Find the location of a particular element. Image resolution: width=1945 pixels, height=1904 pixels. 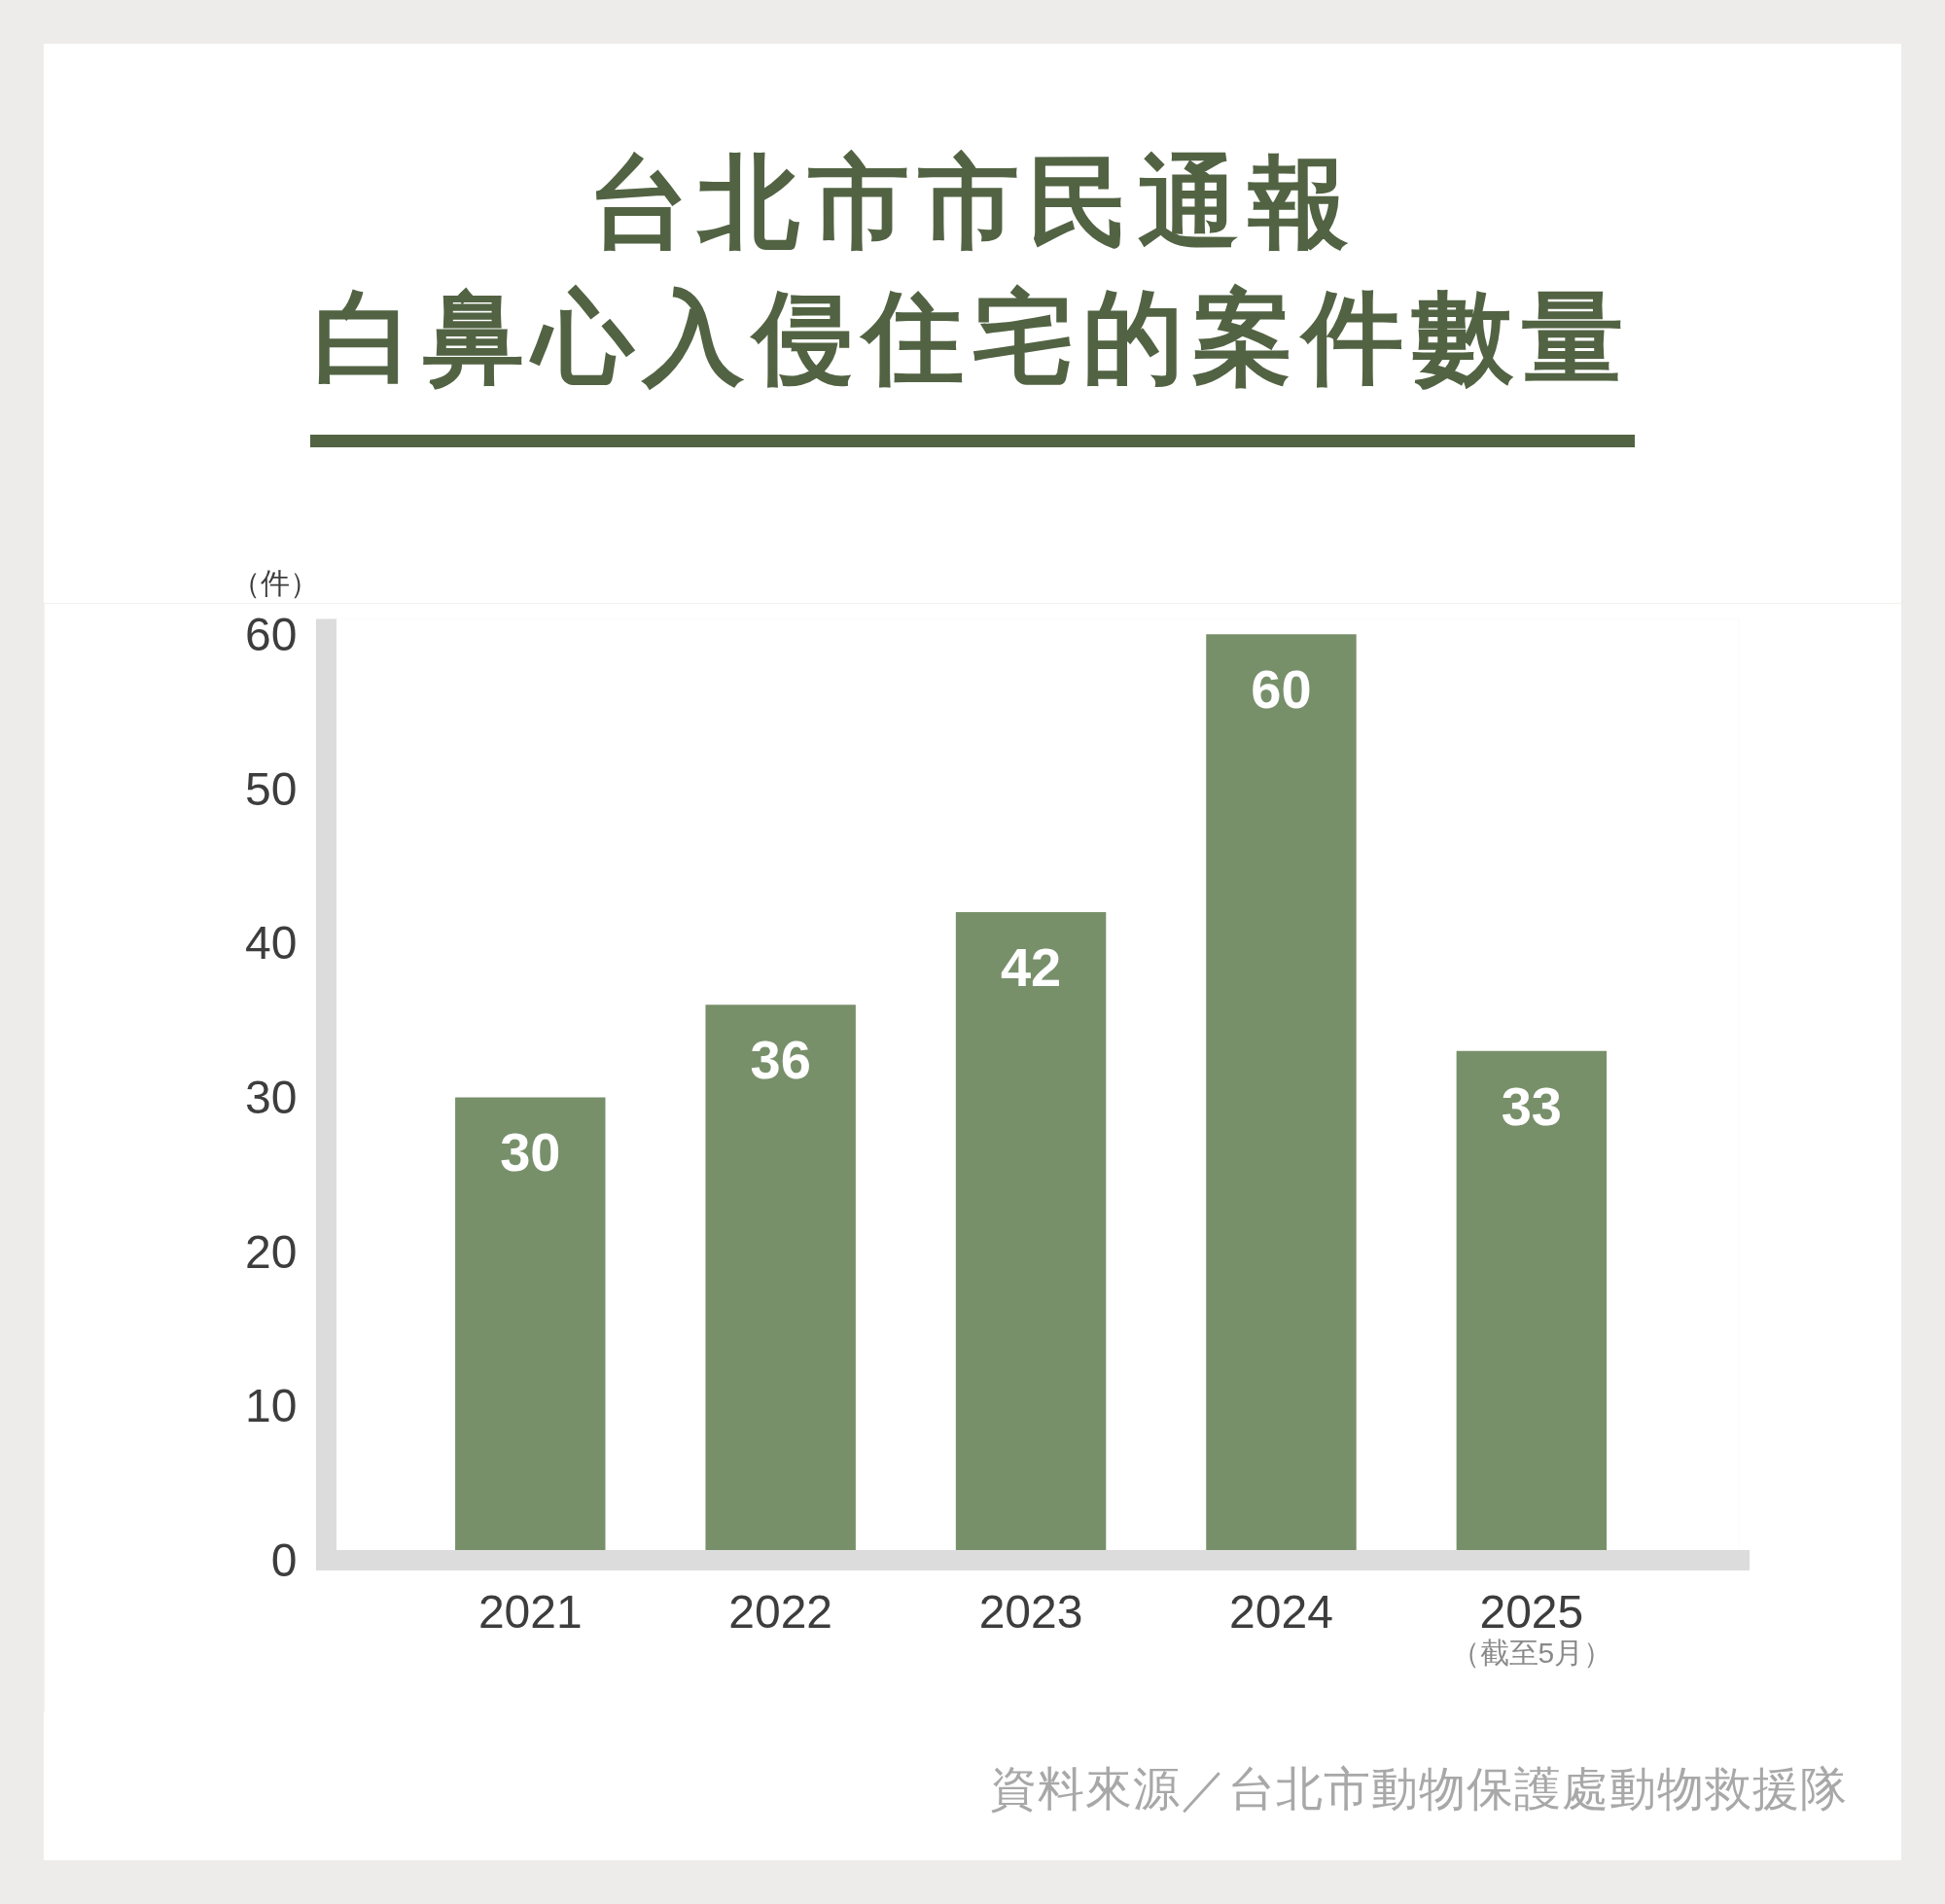

source-note: 資料來源／台北市動物保護處動物救援隊 is located at coordinates (1418, 1789).